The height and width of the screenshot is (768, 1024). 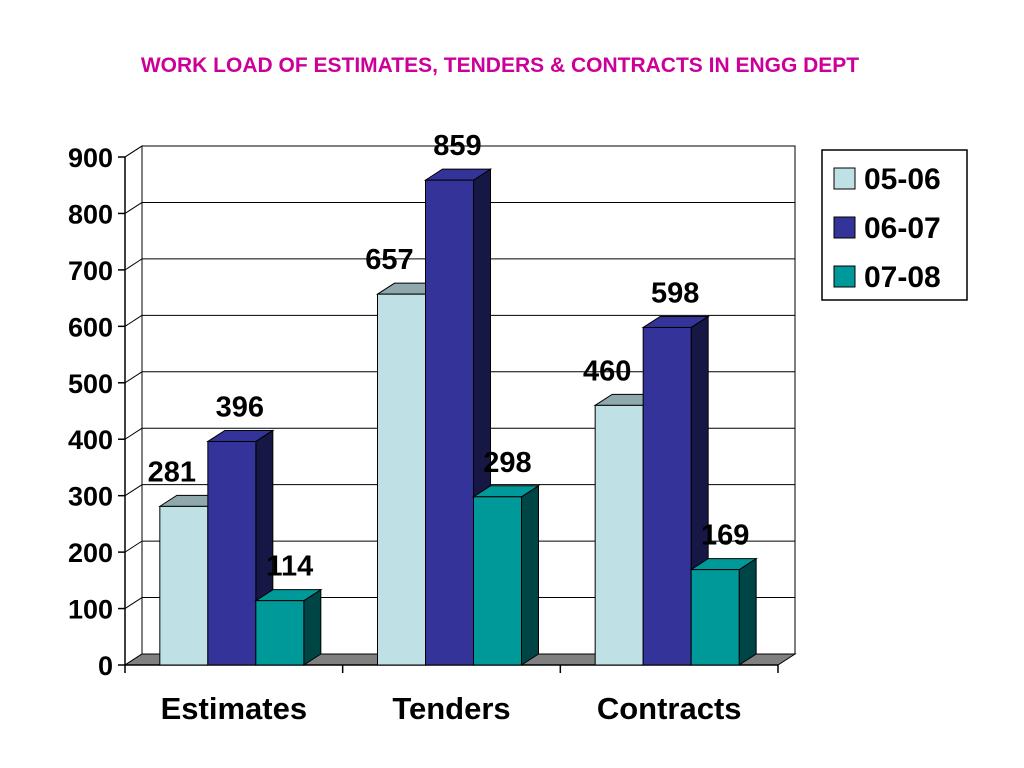 What do you see at coordinates (90, 271) in the screenshot?
I see `y-tick-label: 700` at bounding box center [90, 271].